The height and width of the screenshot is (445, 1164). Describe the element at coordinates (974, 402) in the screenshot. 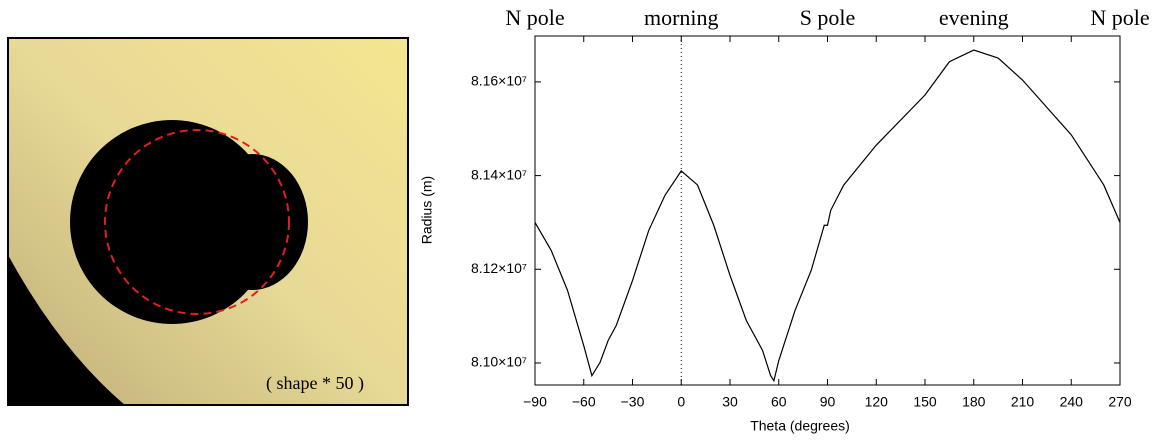

I see `x-tick-label: 180` at that location.